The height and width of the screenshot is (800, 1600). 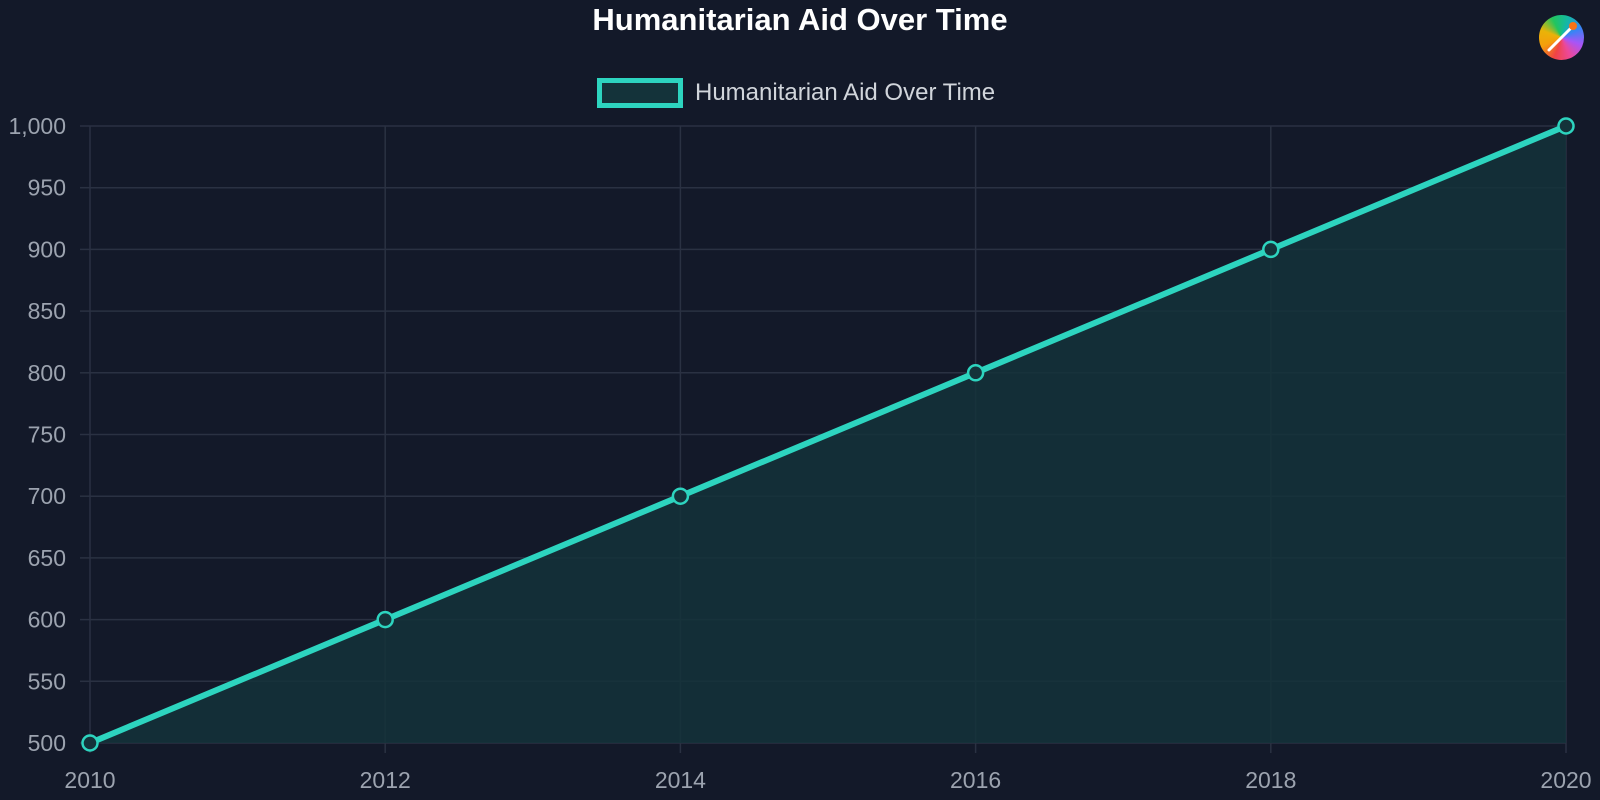 I want to click on x-tick-label: 2014, so click(x=680, y=780).